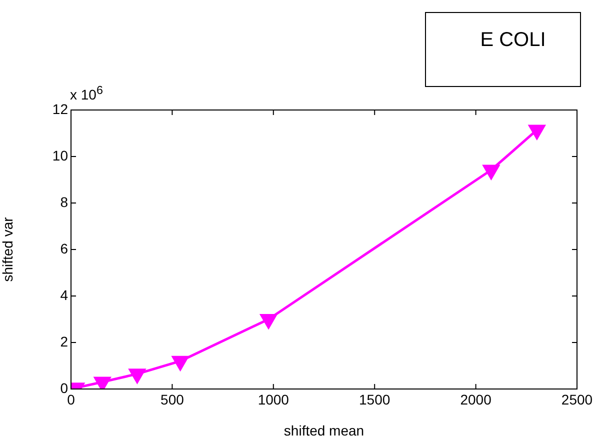  What do you see at coordinates (503, 49) in the screenshot?
I see `text: E COLI` at bounding box center [503, 49].